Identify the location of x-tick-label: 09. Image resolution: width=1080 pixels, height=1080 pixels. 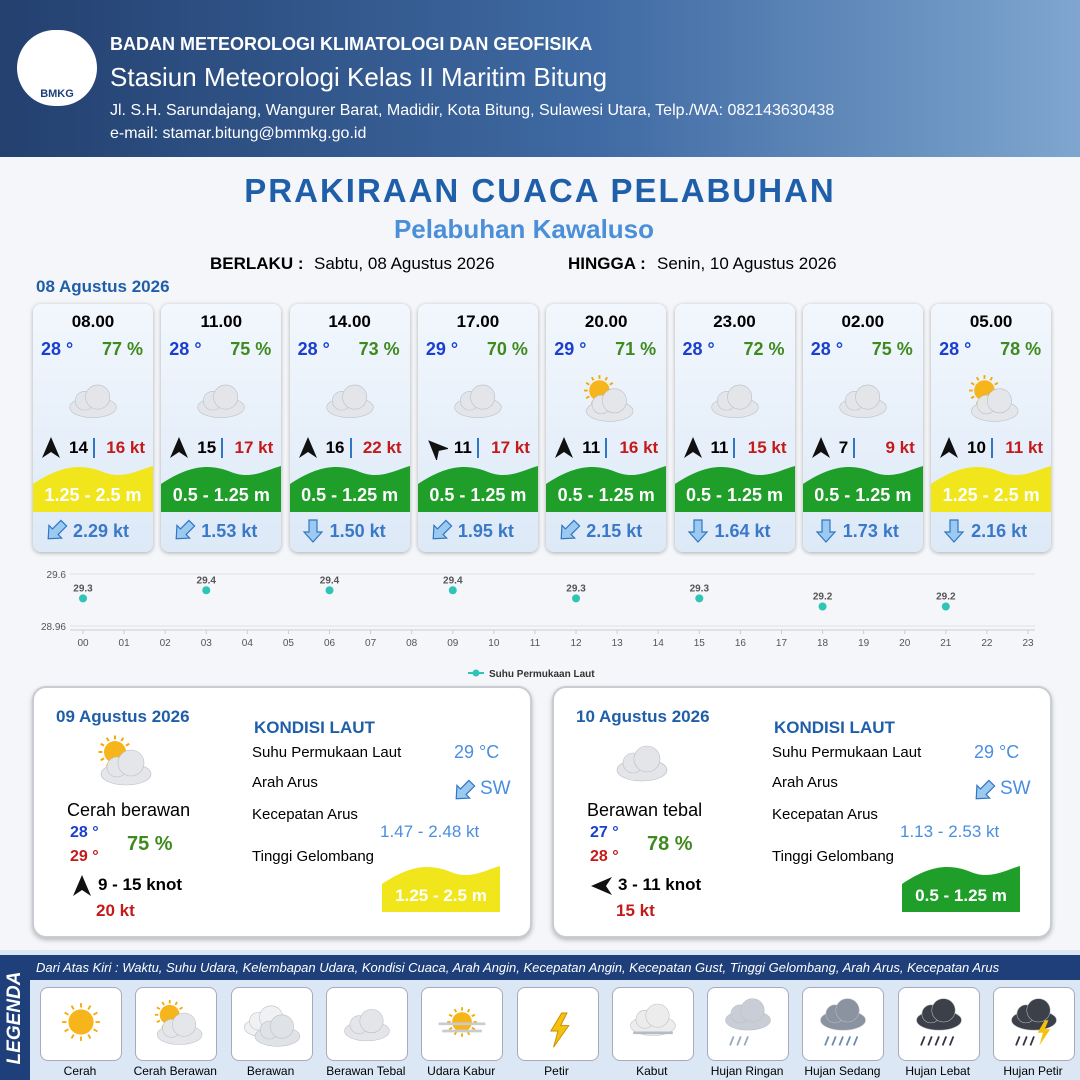
(453, 643).